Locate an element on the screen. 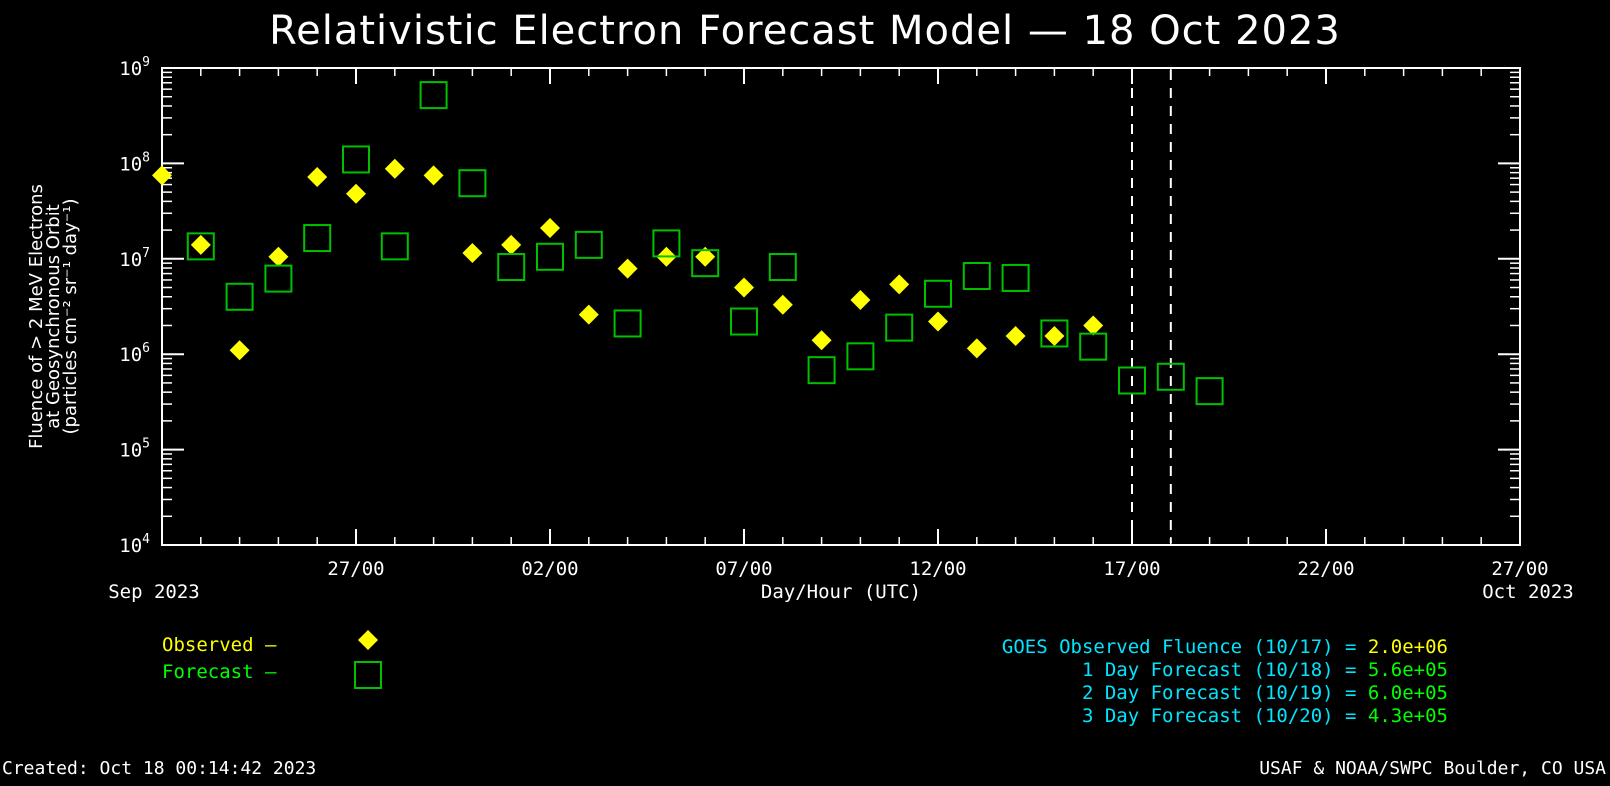 This screenshot has height=786, width=1610. x-axis-label: Day/Hour (UTC) is located at coordinates (841, 592).